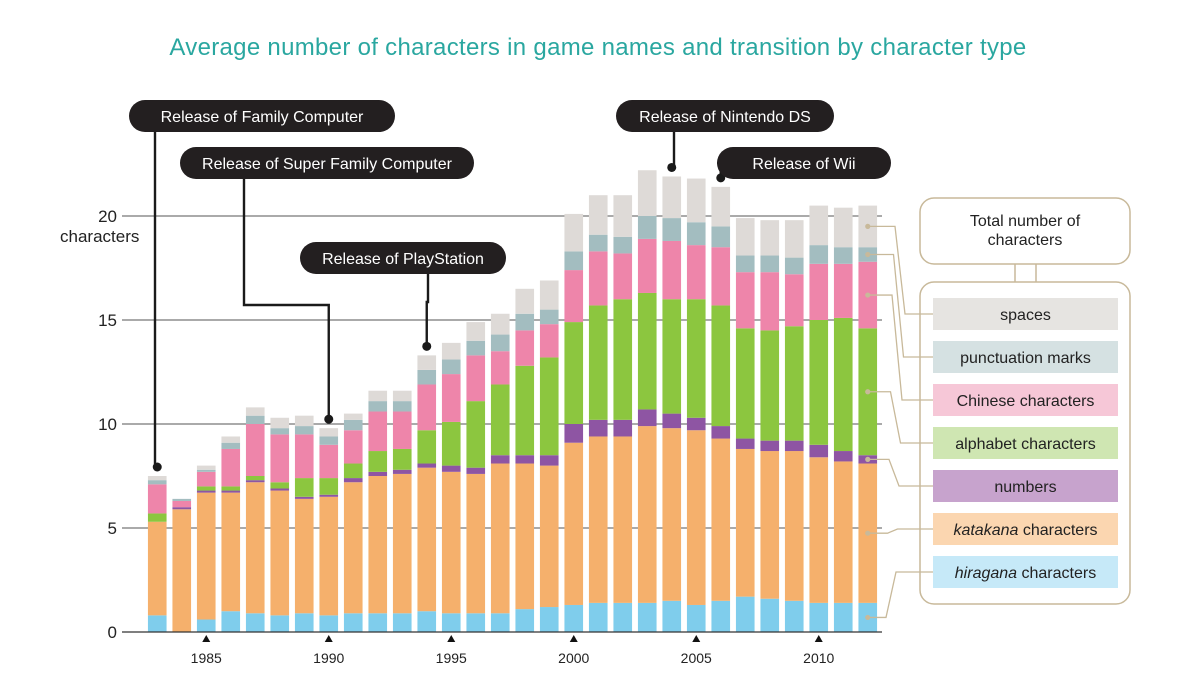 The width and height of the screenshot is (1200, 688). I want to click on legend-label: hiragana characters, so click(1025, 573).